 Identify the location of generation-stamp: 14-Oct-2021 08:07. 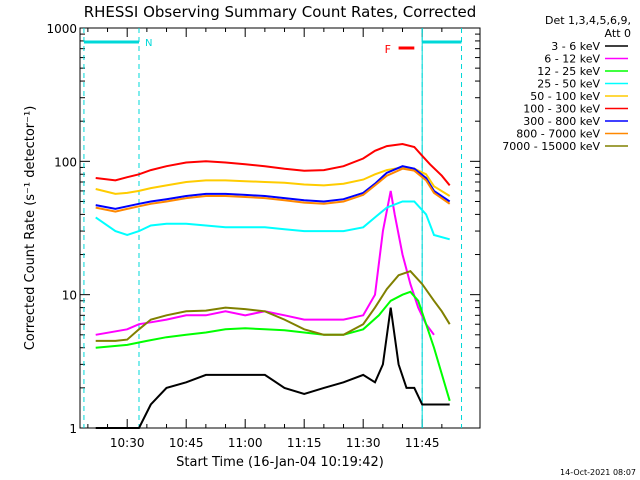
(598, 472).